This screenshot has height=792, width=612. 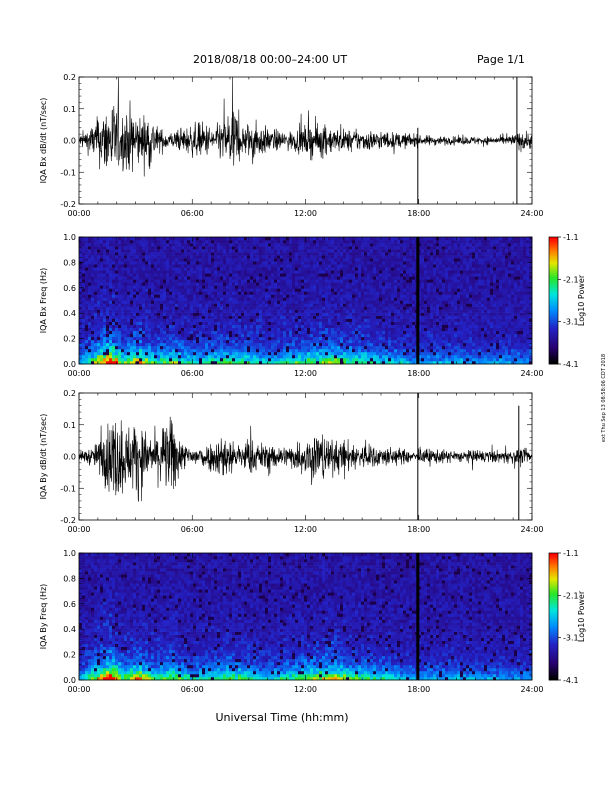 What do you see at coordinates (270, 59) in the screenshot?
I see `plot-title: 2018/08/18 00:00–24:00 UT` at bounding box center [270, 59].